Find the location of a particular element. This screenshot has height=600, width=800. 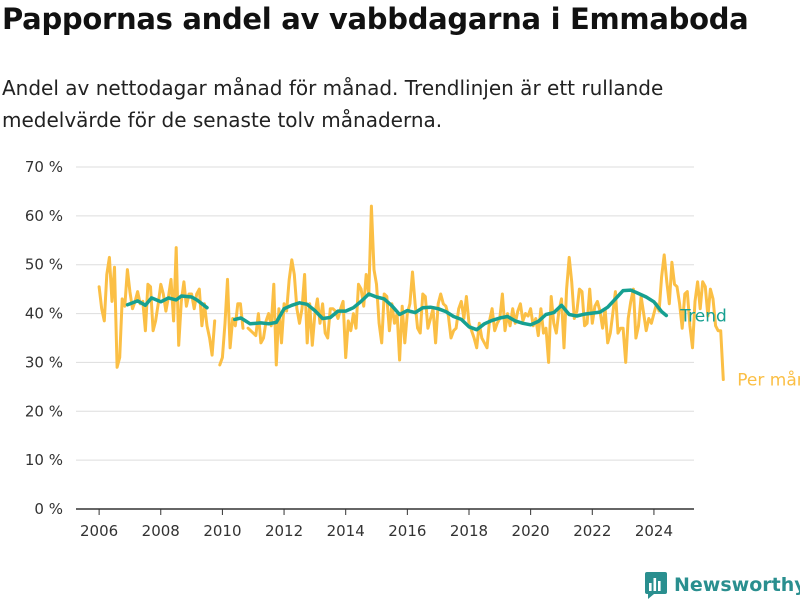

x-tick-label: 2020 is located at coordinates (531, 531).